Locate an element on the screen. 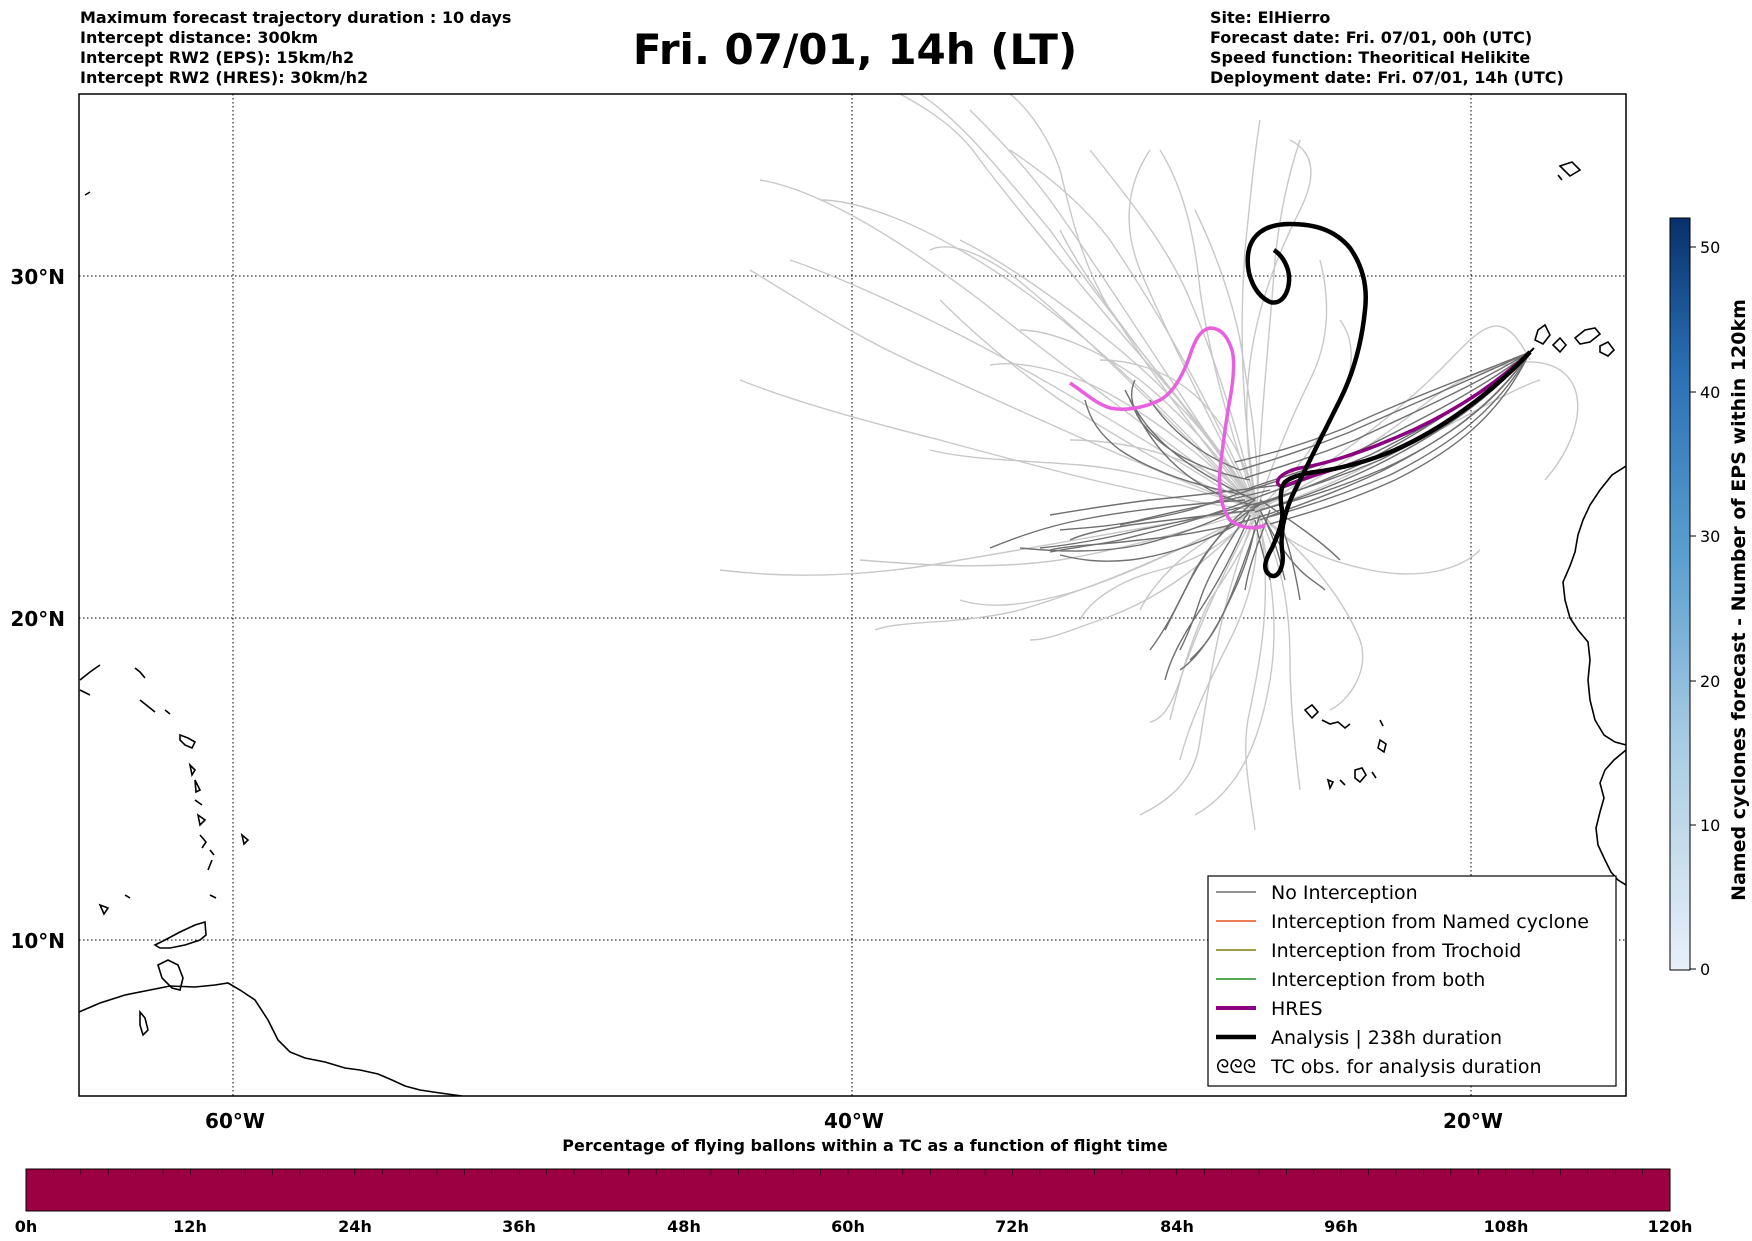 The height and width of the screenshot is (1241, 1752). intercept-eps-line: Intercept RW2 (EPS): 15km/h2 is located at coordinates (217, 57).